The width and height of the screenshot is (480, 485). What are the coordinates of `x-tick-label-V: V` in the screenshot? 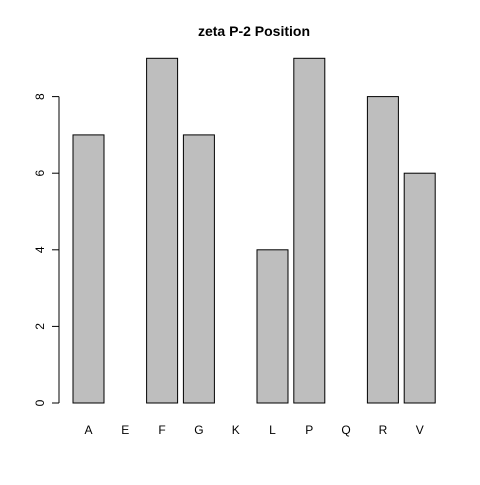 It's located at (420, 430).